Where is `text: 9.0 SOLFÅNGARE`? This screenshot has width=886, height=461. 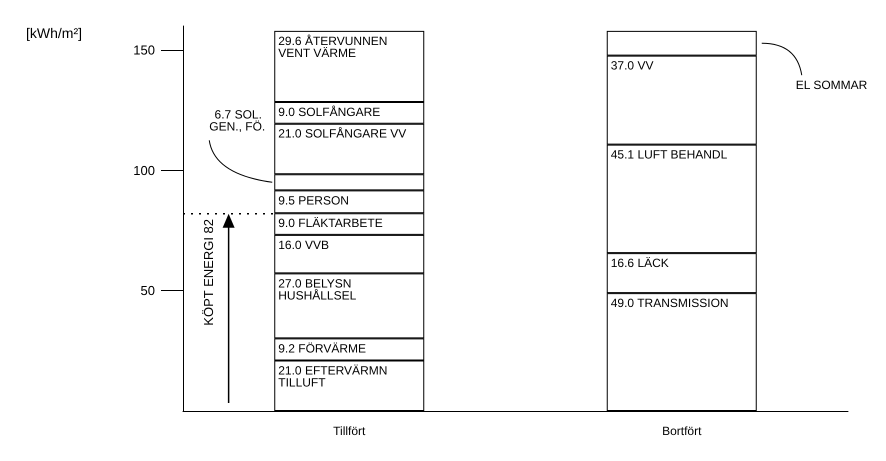 text: 9.0 SOLFÅNGARE is located at coordinates (329, 112).